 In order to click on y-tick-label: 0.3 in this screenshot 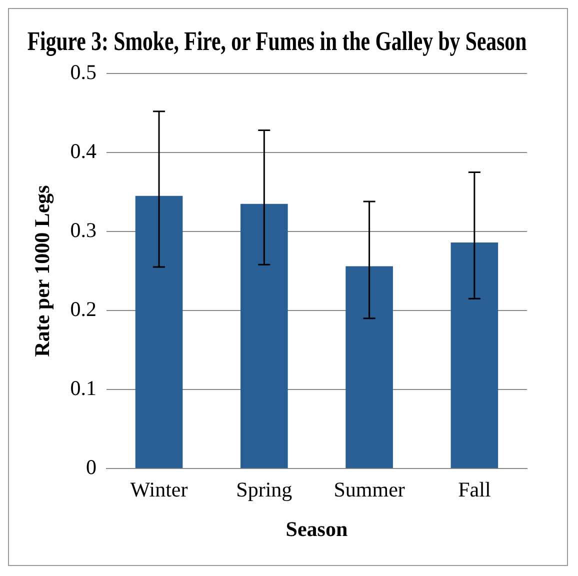, I will do `click(83, 230)`.